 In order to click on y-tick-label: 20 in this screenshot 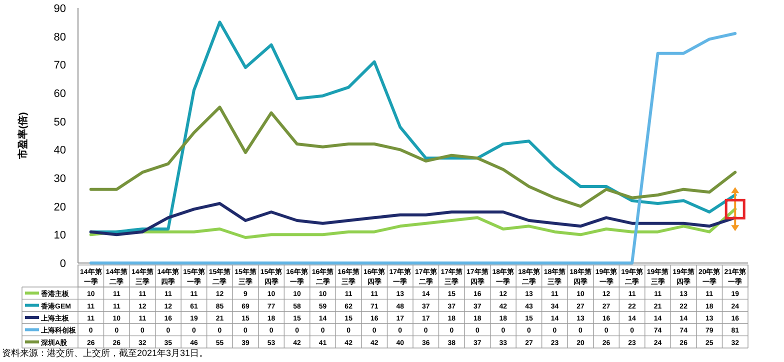, I will do `click(60, 207)`.